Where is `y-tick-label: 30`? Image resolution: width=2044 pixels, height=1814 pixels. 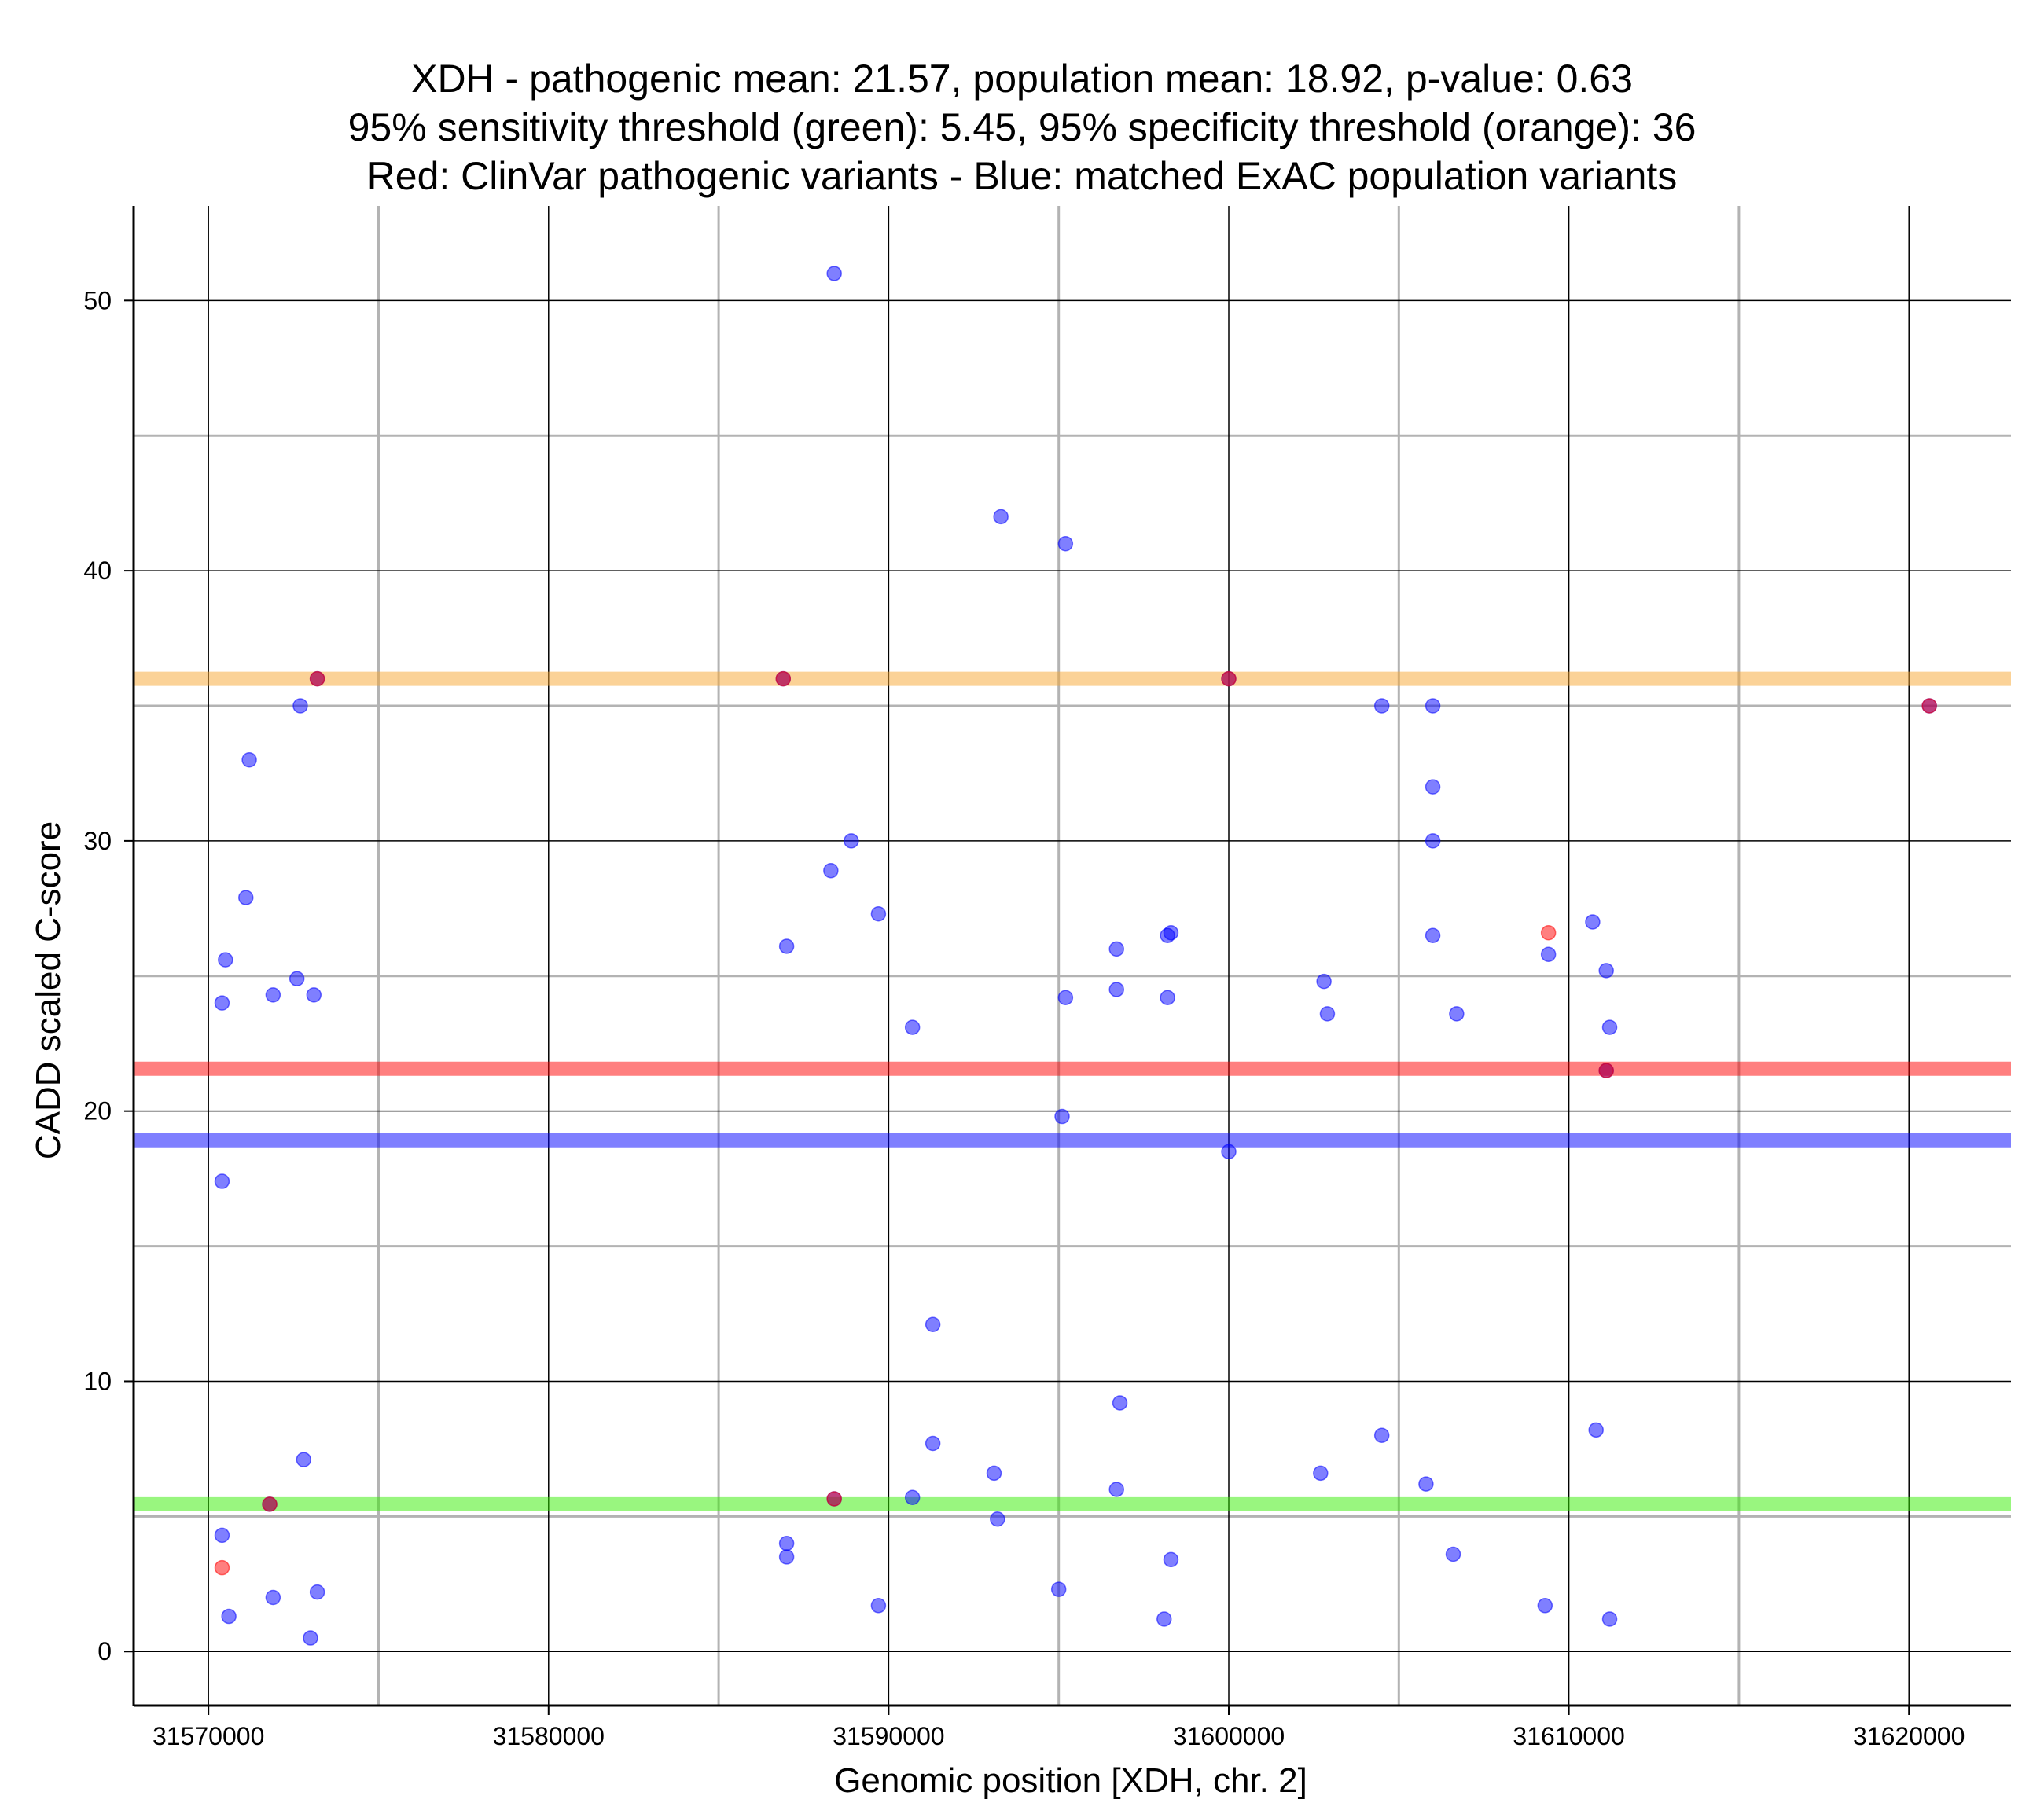
y-tick-label: 30 is located at coordinates (97, 841).